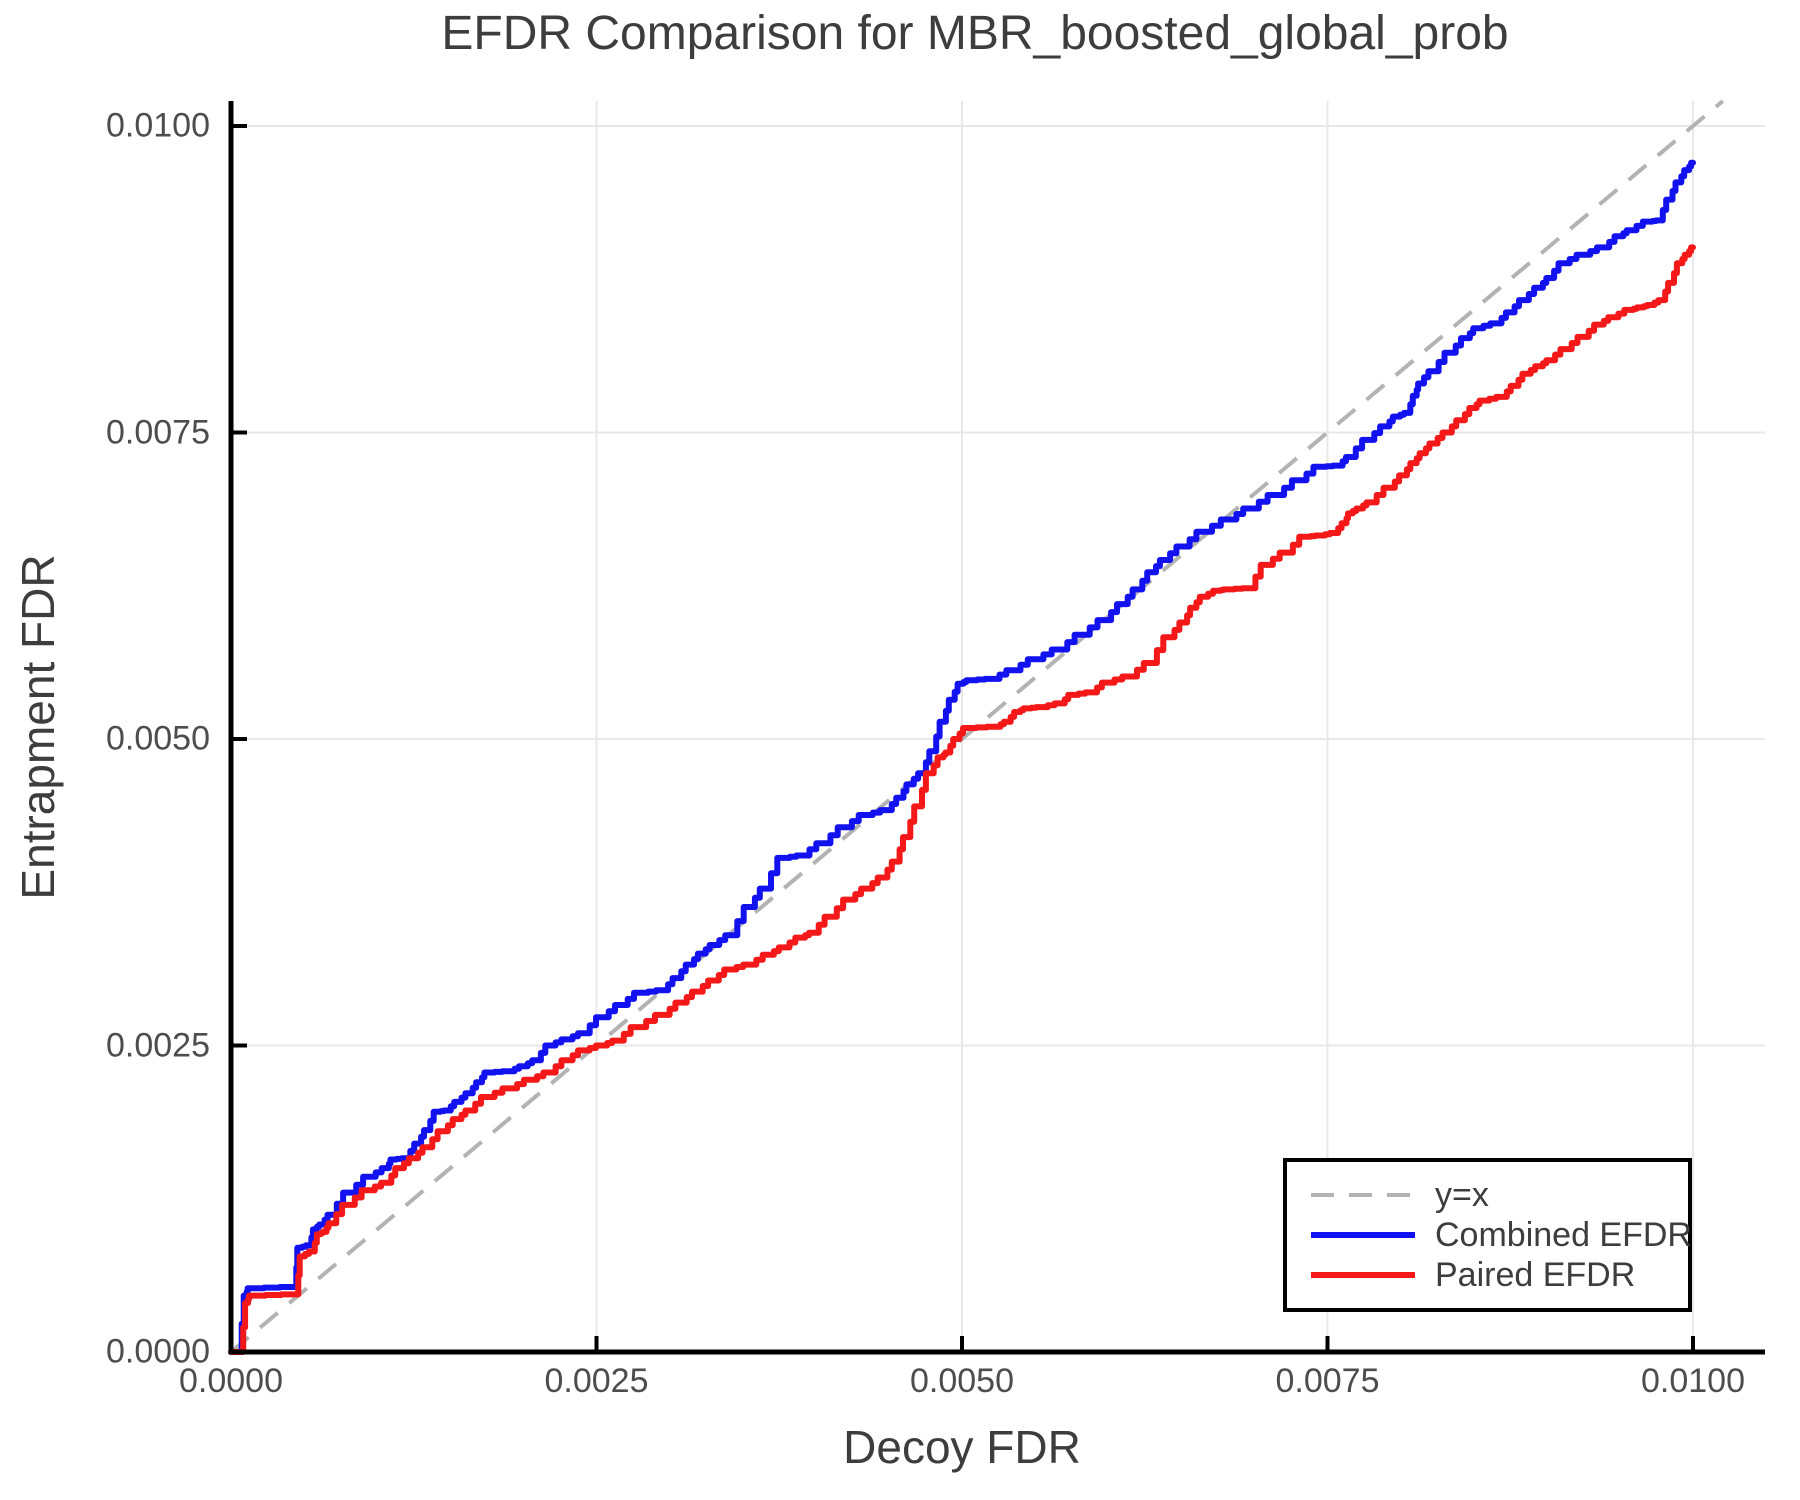  What do you see at coordinates (158, 1351) in the screenshot?
I see `y-tick-label: 0.0000` at bounding box center [158, 1351].